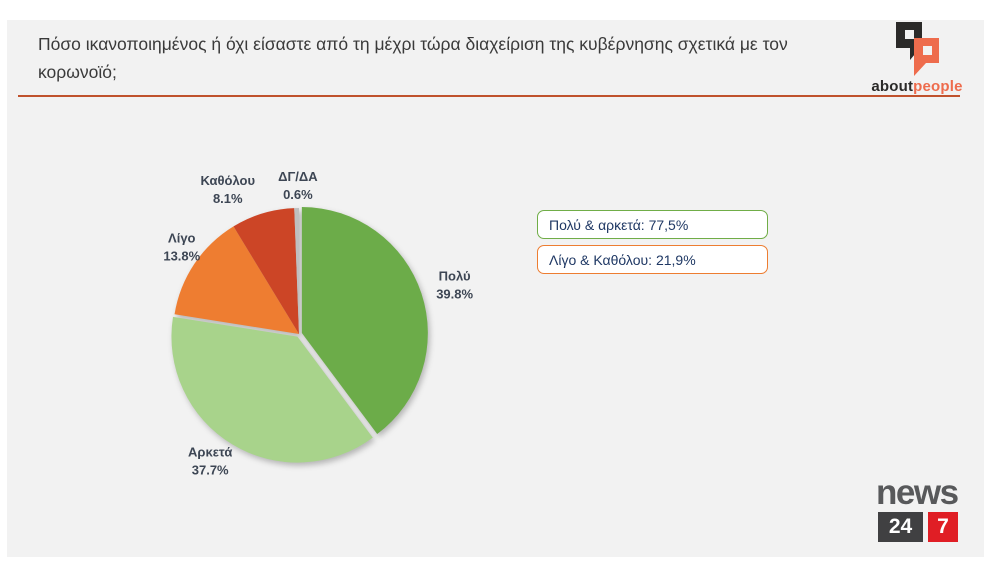 Image resolution: width=991 pixels, height=571 pixels. Describe the element at coordinates (454, 284) in the screenshot. I see `pie-label-0: Πολύ 39.8%` at that location.